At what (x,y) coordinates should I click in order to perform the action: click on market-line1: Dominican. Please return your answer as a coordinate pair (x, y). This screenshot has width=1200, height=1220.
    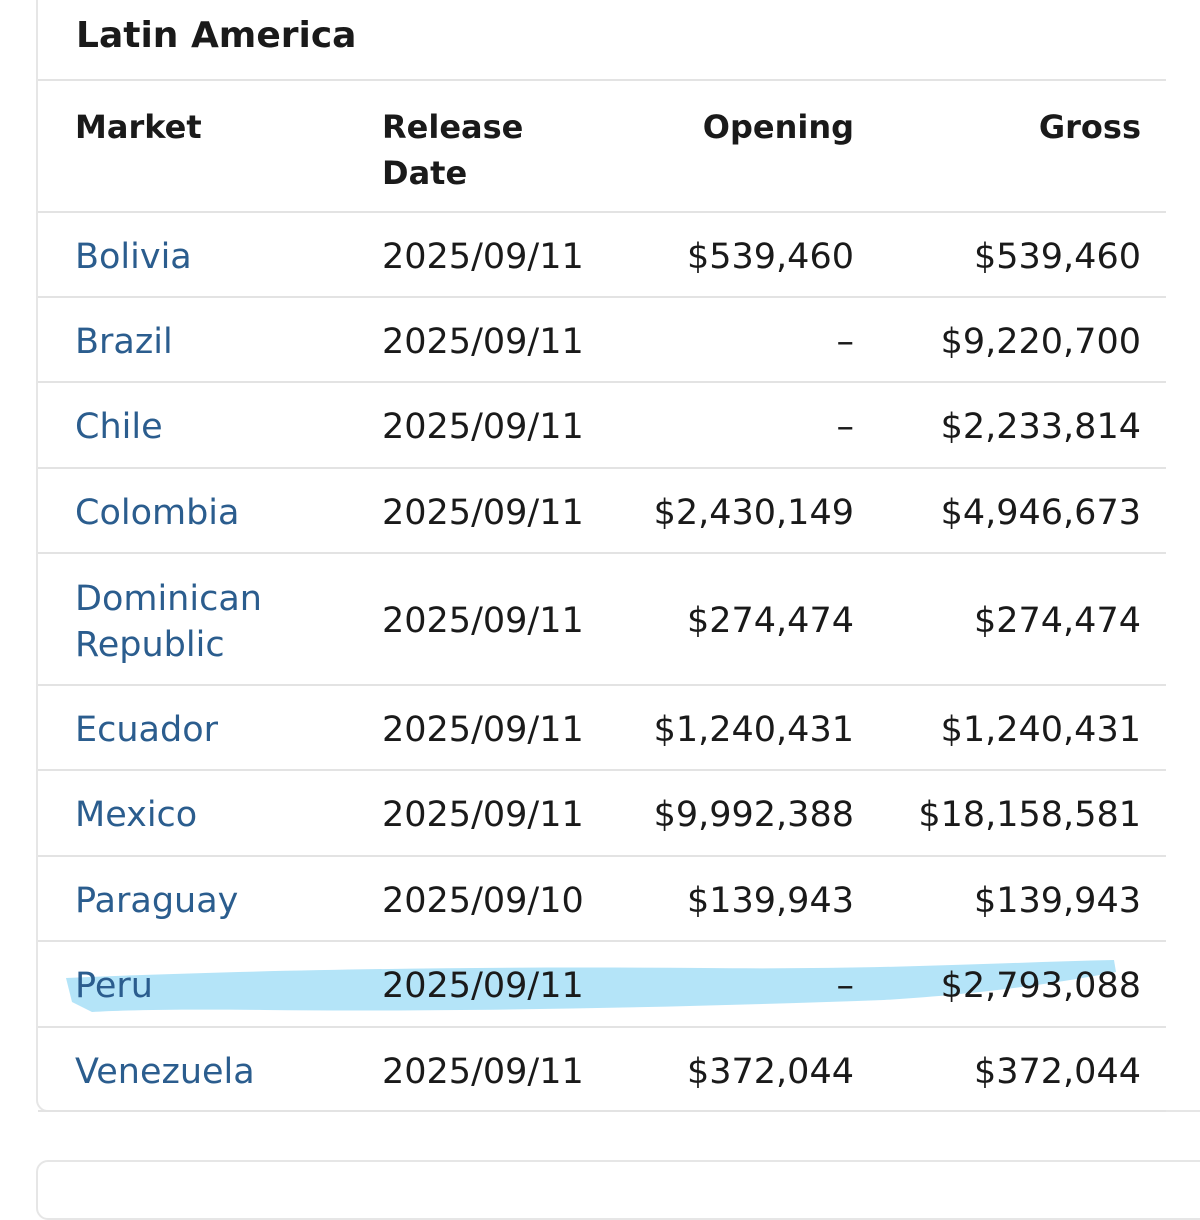
    Looking at the image, I should click on (168, 599).